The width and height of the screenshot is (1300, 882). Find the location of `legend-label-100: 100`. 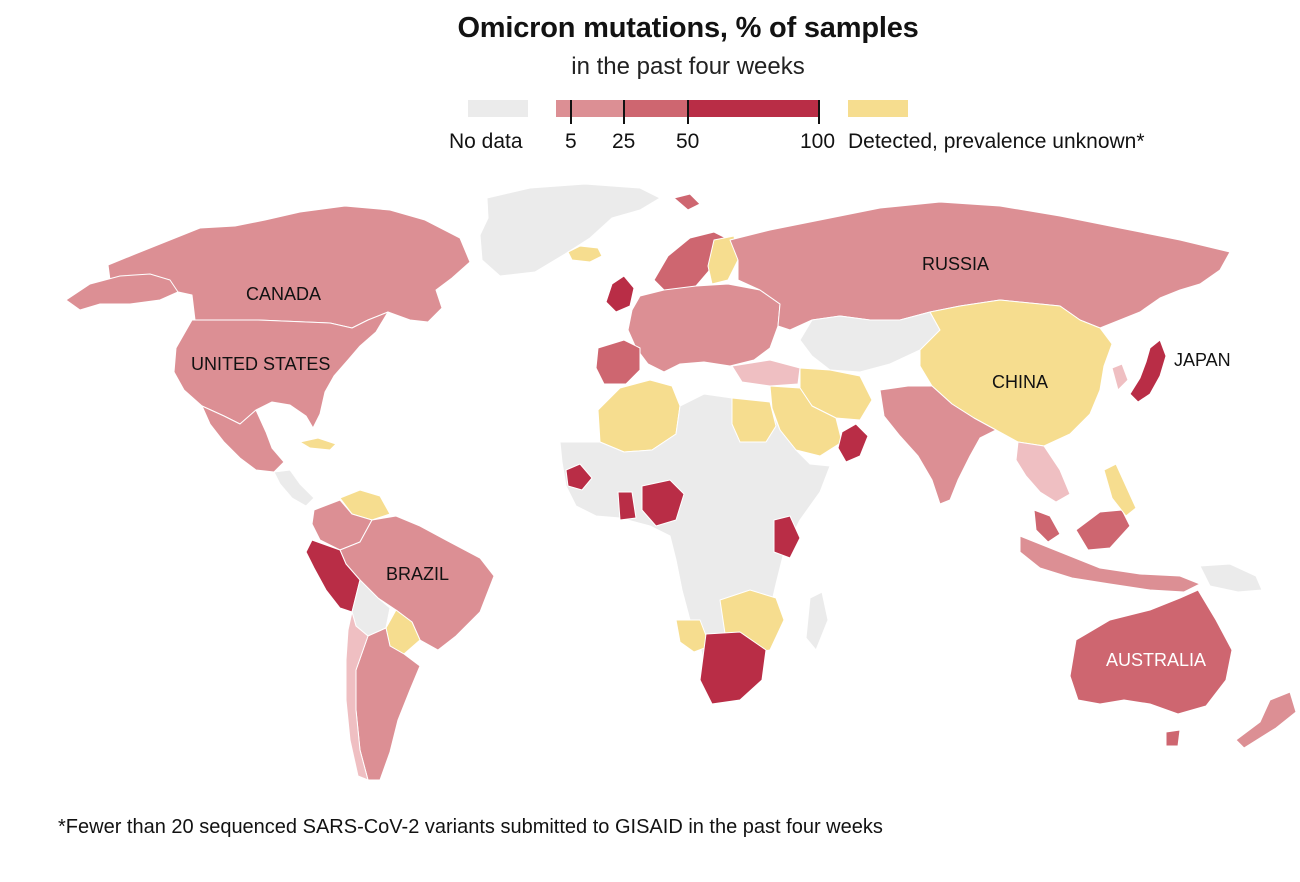

legend-label-100: 100 is located at coordinates (818, 141).